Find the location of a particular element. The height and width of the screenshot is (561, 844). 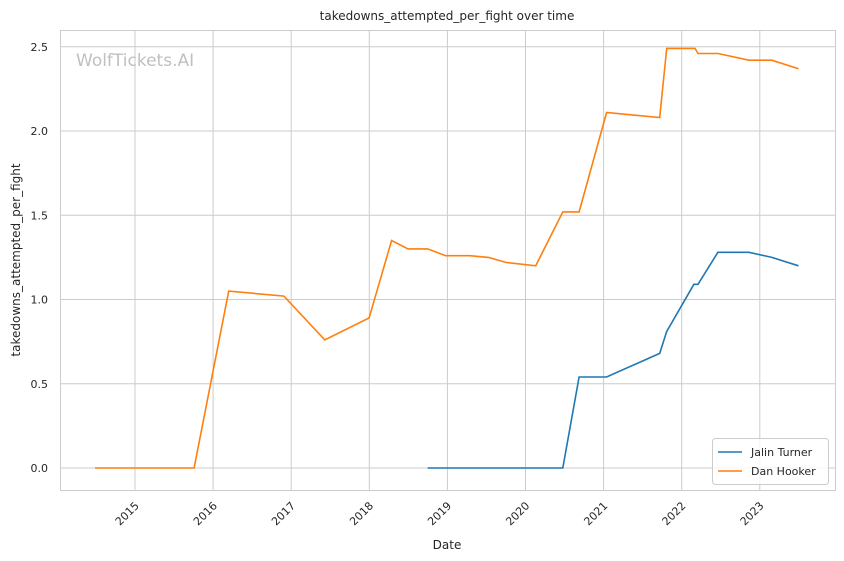

legend-label: Jalin Turner is located at coordinates (781, 452).